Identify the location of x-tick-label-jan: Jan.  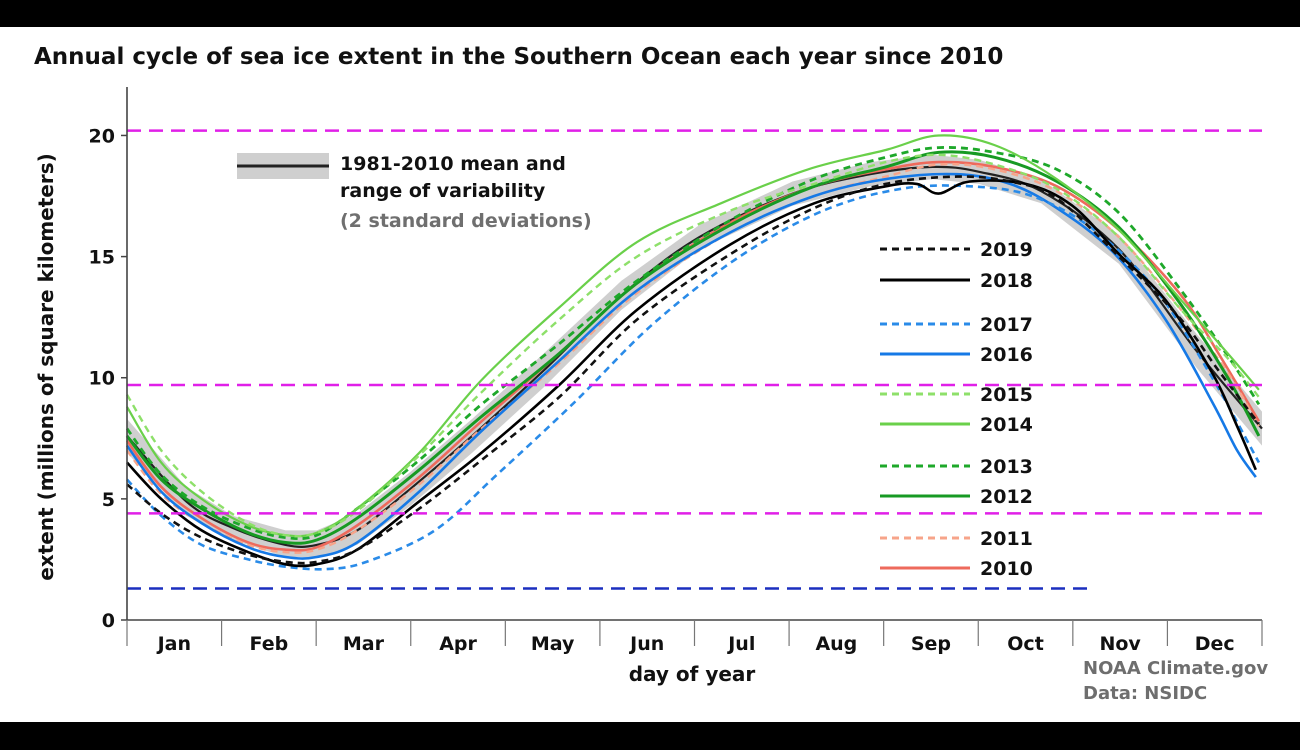
(173, 644).